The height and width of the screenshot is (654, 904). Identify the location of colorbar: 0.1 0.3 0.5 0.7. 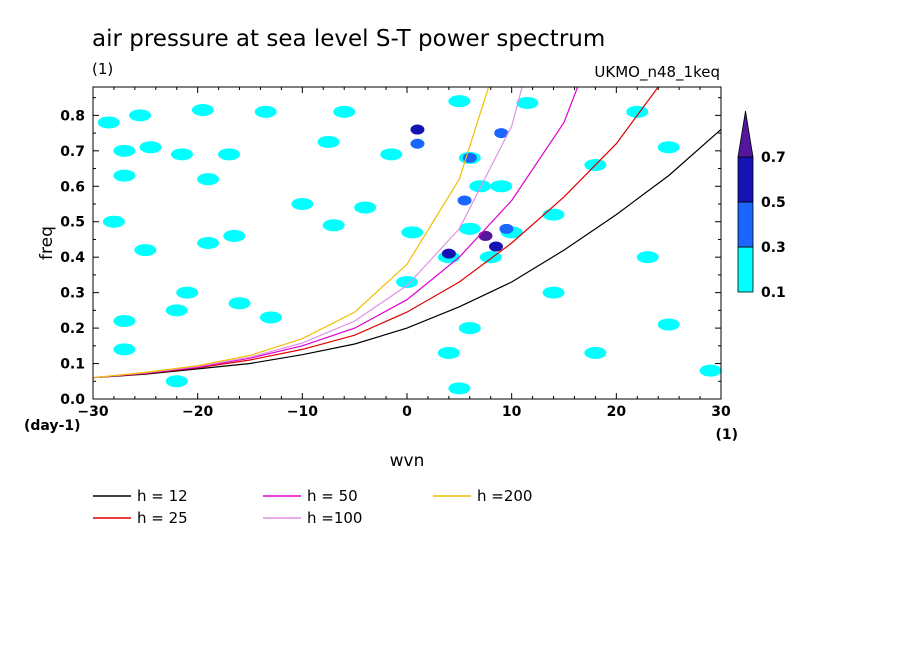
(761, 205).